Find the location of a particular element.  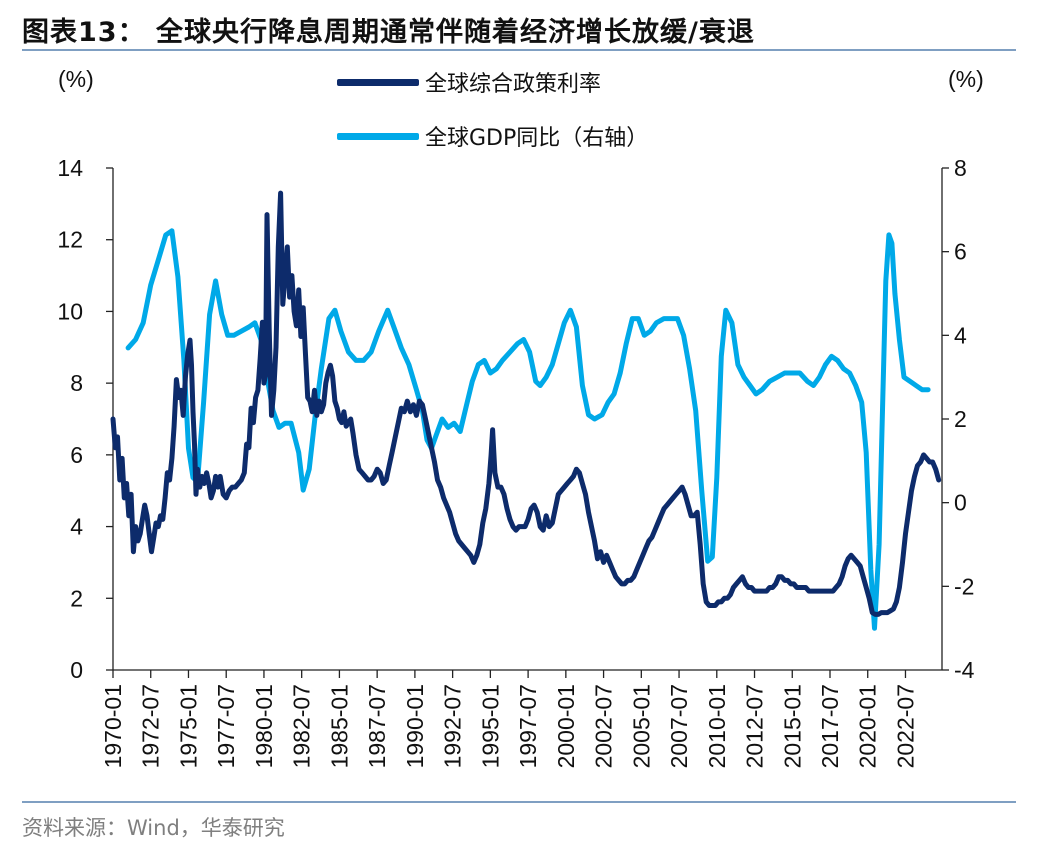

x-tick-label: 1995-01 is located at coordinates (490, 726).